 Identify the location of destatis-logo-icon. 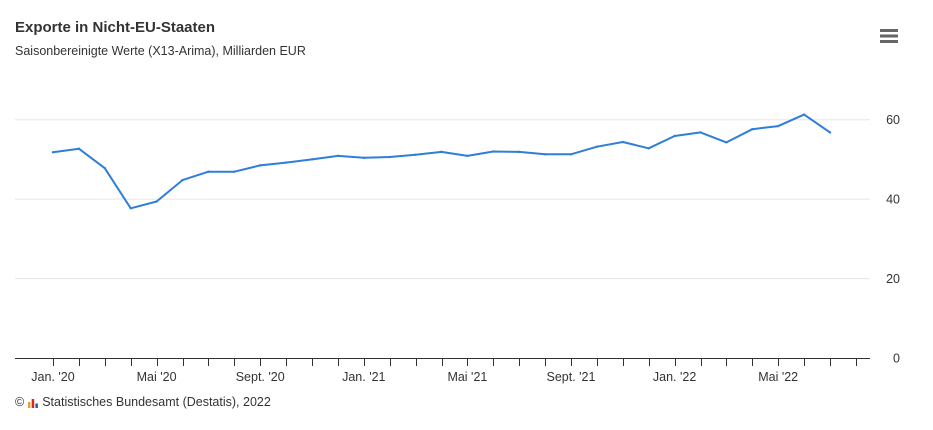
(33, 403).